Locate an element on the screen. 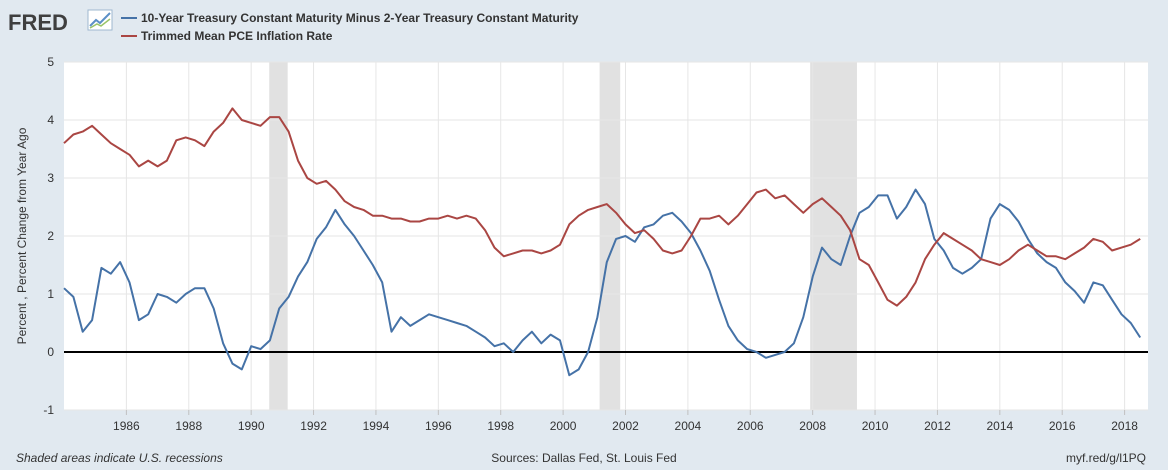 The height and width of the screenshot is (470, 1168). y-tick-label: 1 is located at coordinates (50, 294).